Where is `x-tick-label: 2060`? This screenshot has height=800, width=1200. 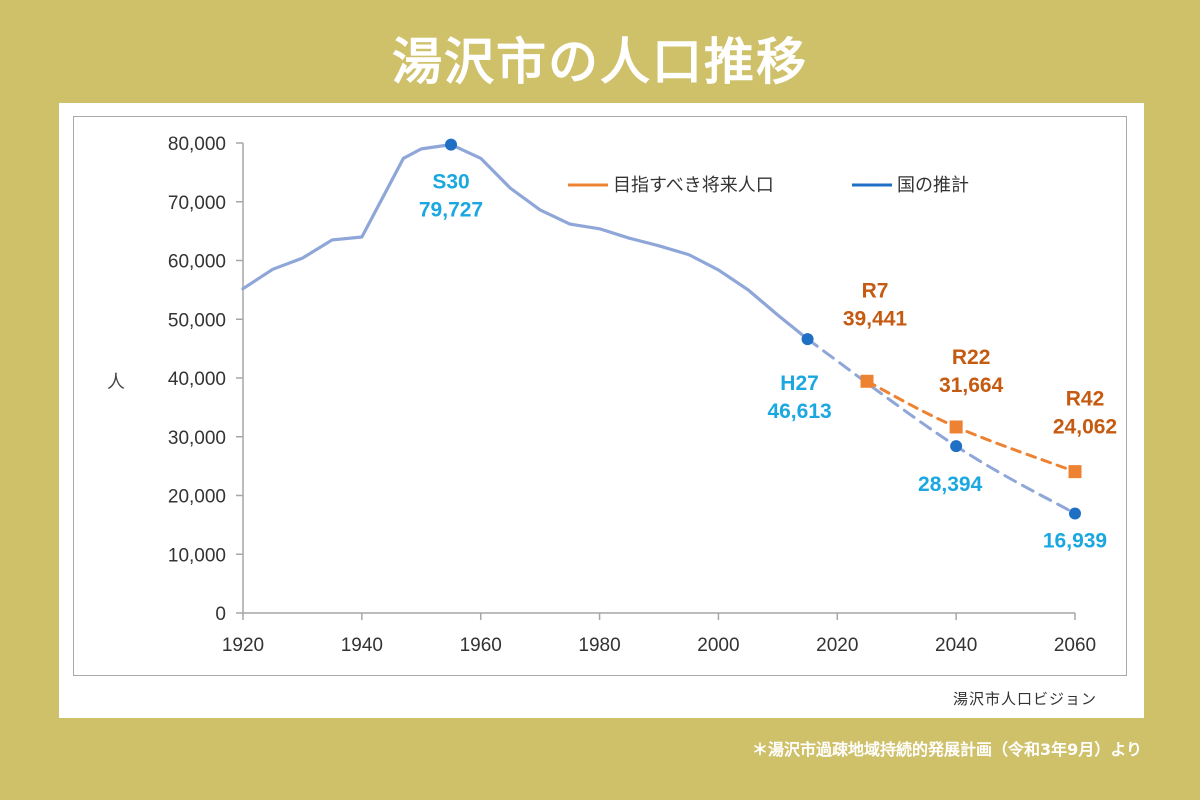
x-tick-label: 2060 is located at coordinates (1075, 645).